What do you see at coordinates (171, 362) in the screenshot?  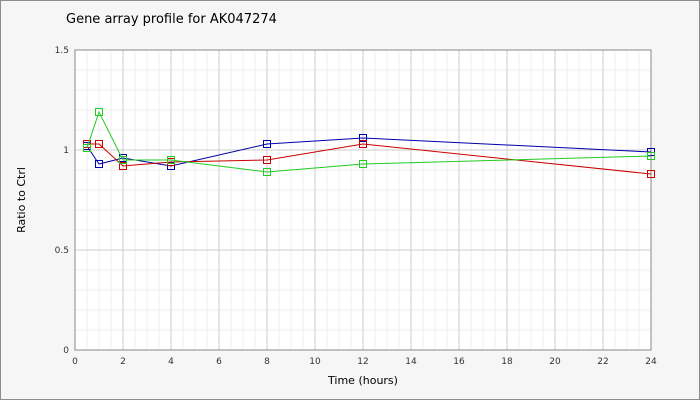 I see `x-tick-label: 4` at bounding box center [171, 362].